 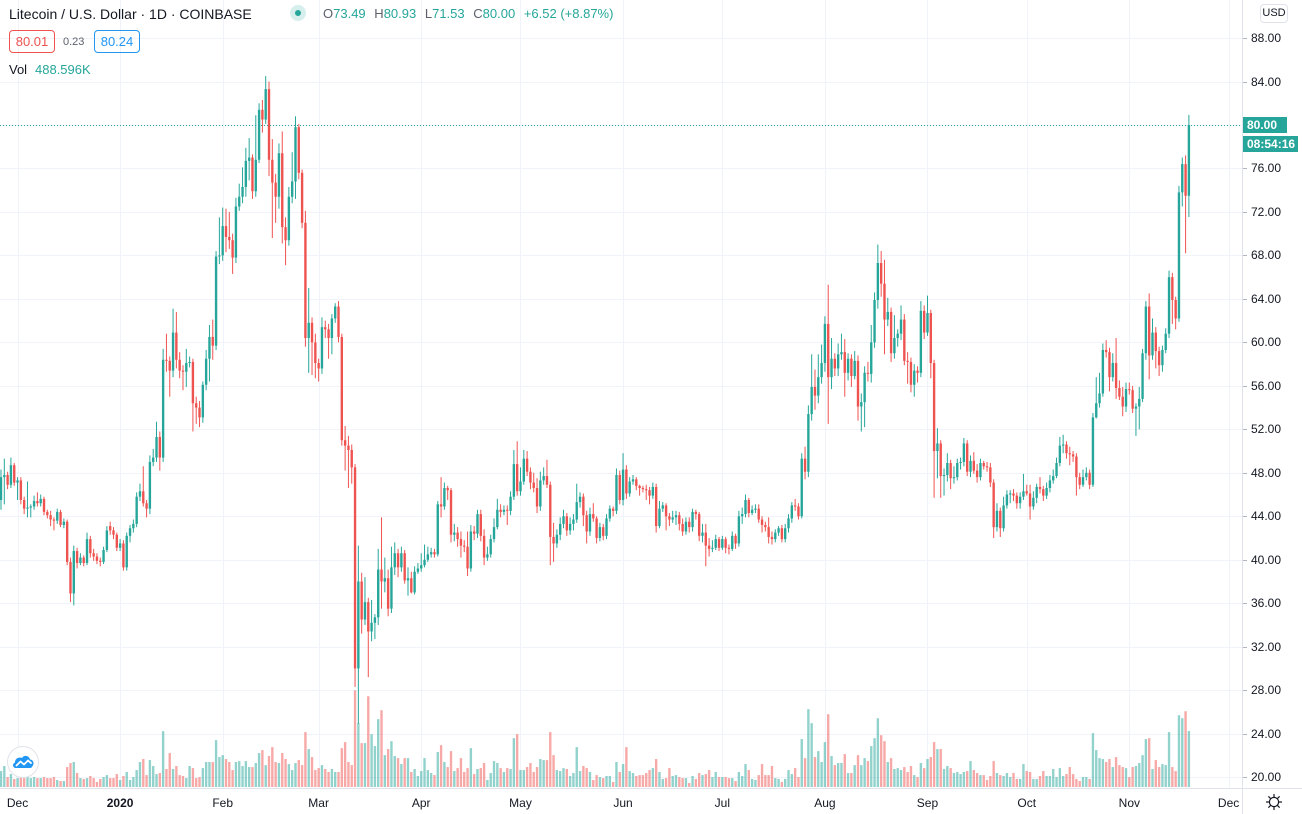 I want to click on tradingview-logo, so click(x=23, y=762).